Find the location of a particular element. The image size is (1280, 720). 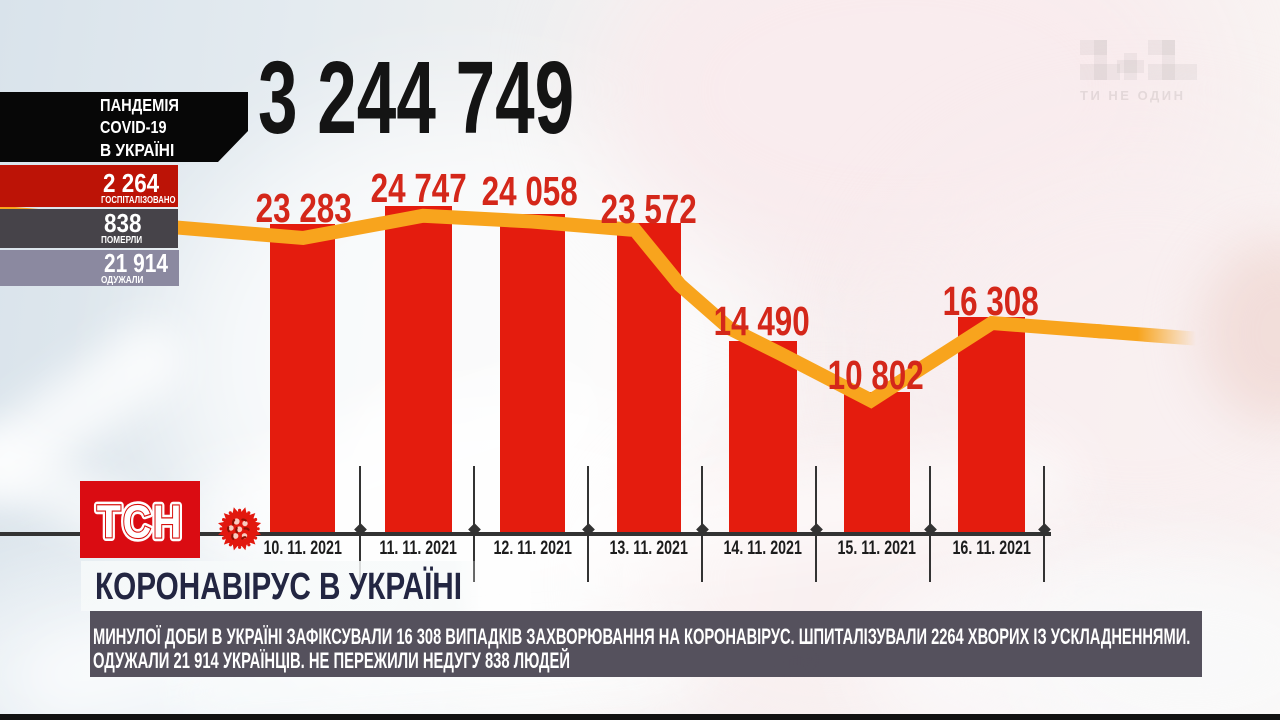

svg-text: ТСН is located at coordinates (140, 522).